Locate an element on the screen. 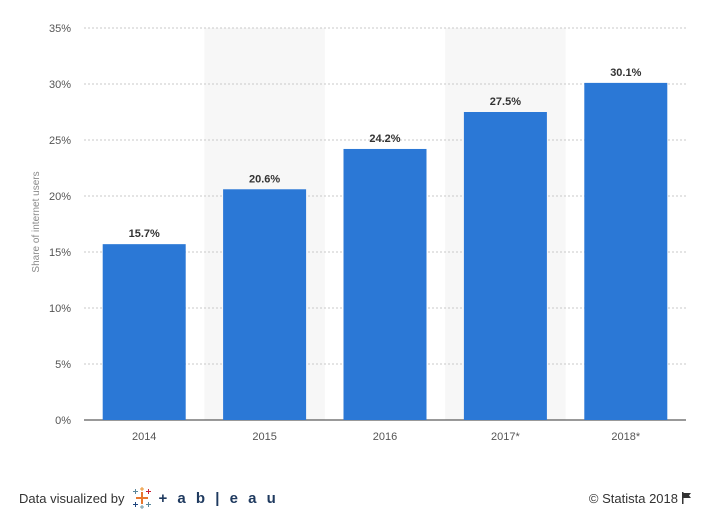  value-label: 27.5% is located at coordinates (505, 102).